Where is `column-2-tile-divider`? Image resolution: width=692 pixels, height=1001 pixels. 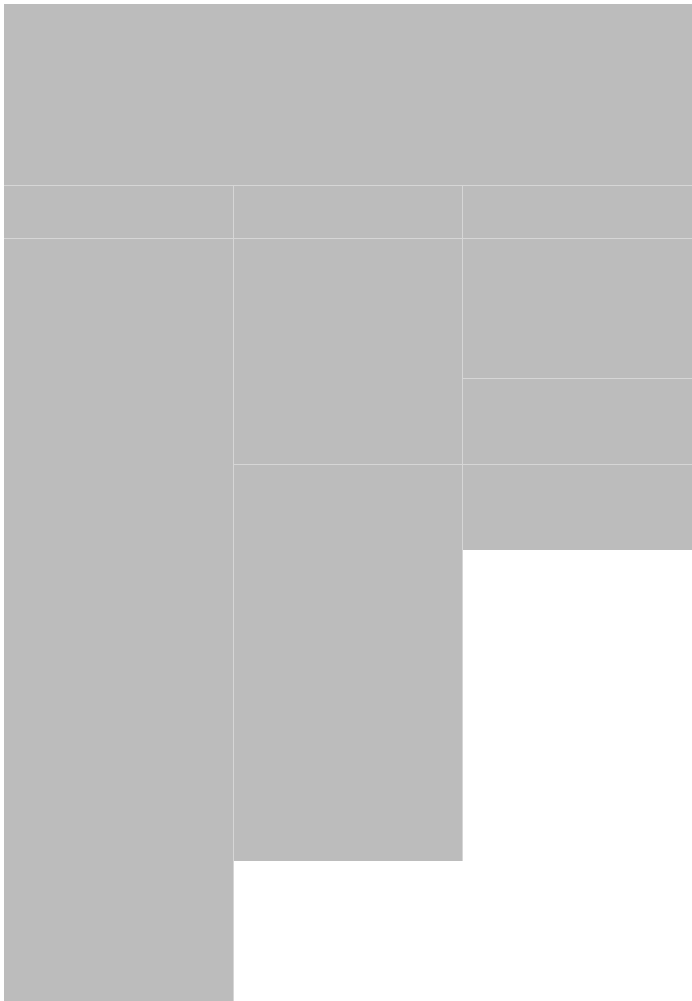
column-2-tile-divider is located at coordinates (348, 464).